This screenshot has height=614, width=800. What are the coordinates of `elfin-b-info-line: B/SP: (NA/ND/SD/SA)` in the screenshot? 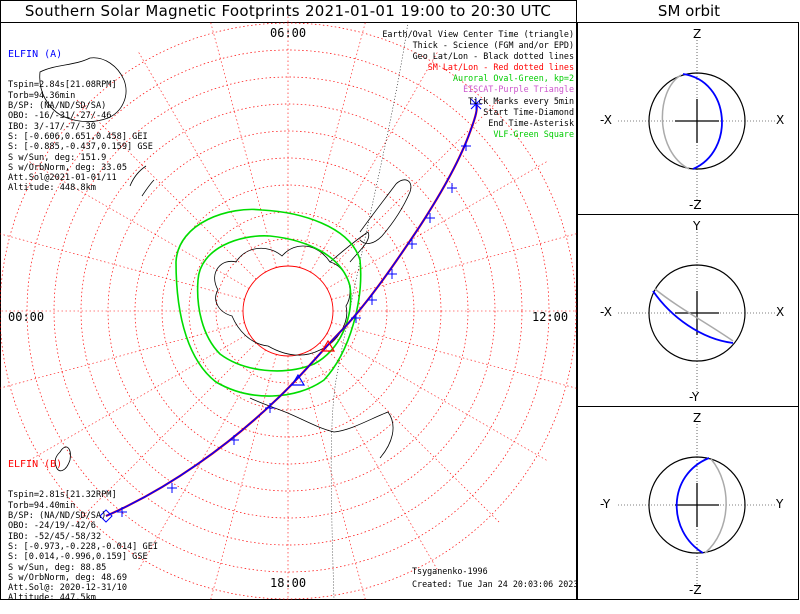 It's located at (57, 516).